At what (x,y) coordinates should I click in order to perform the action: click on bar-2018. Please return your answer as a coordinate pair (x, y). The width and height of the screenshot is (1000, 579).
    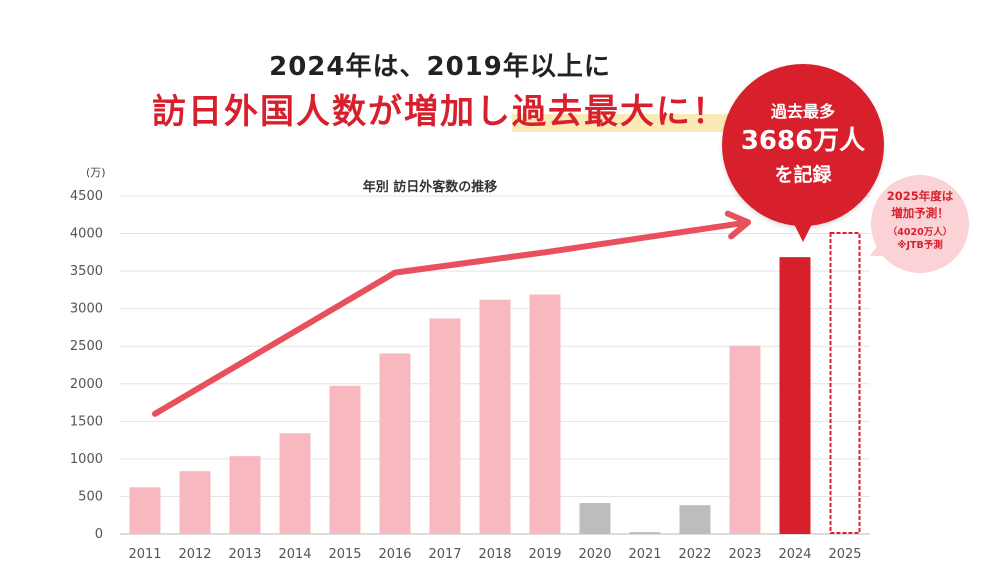
    Looking at the image, I should click on (495, 416).